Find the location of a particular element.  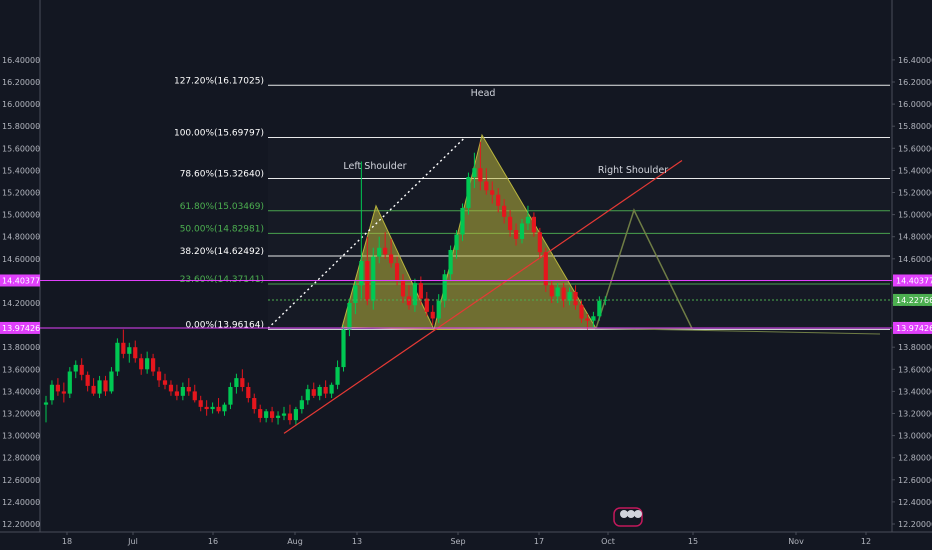

dotted-trend-line is located at coordinates (366, 233).